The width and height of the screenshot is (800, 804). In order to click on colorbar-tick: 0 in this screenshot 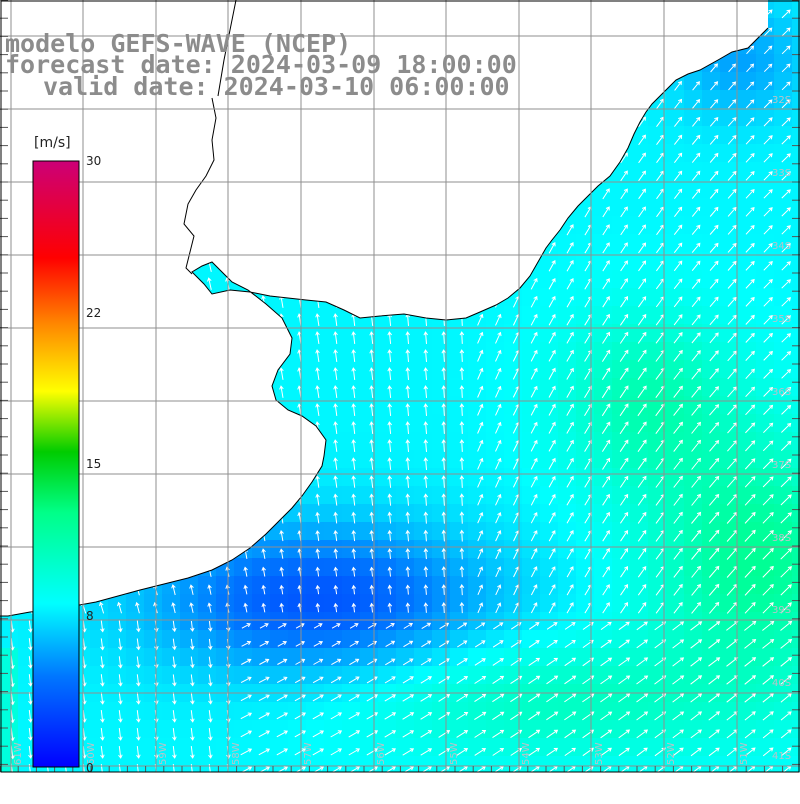, I will do `click(90, 768)`.